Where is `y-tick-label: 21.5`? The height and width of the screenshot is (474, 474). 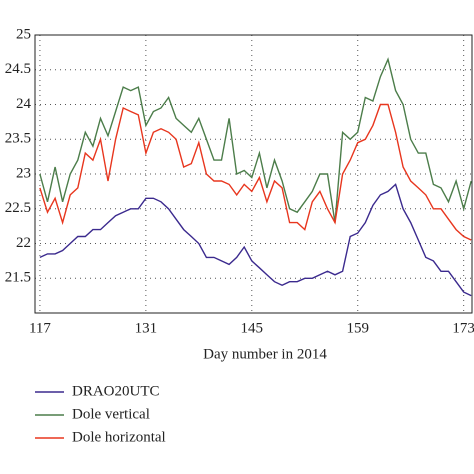
y-tick-label: 21.5 is located at coordinates (18, 278).